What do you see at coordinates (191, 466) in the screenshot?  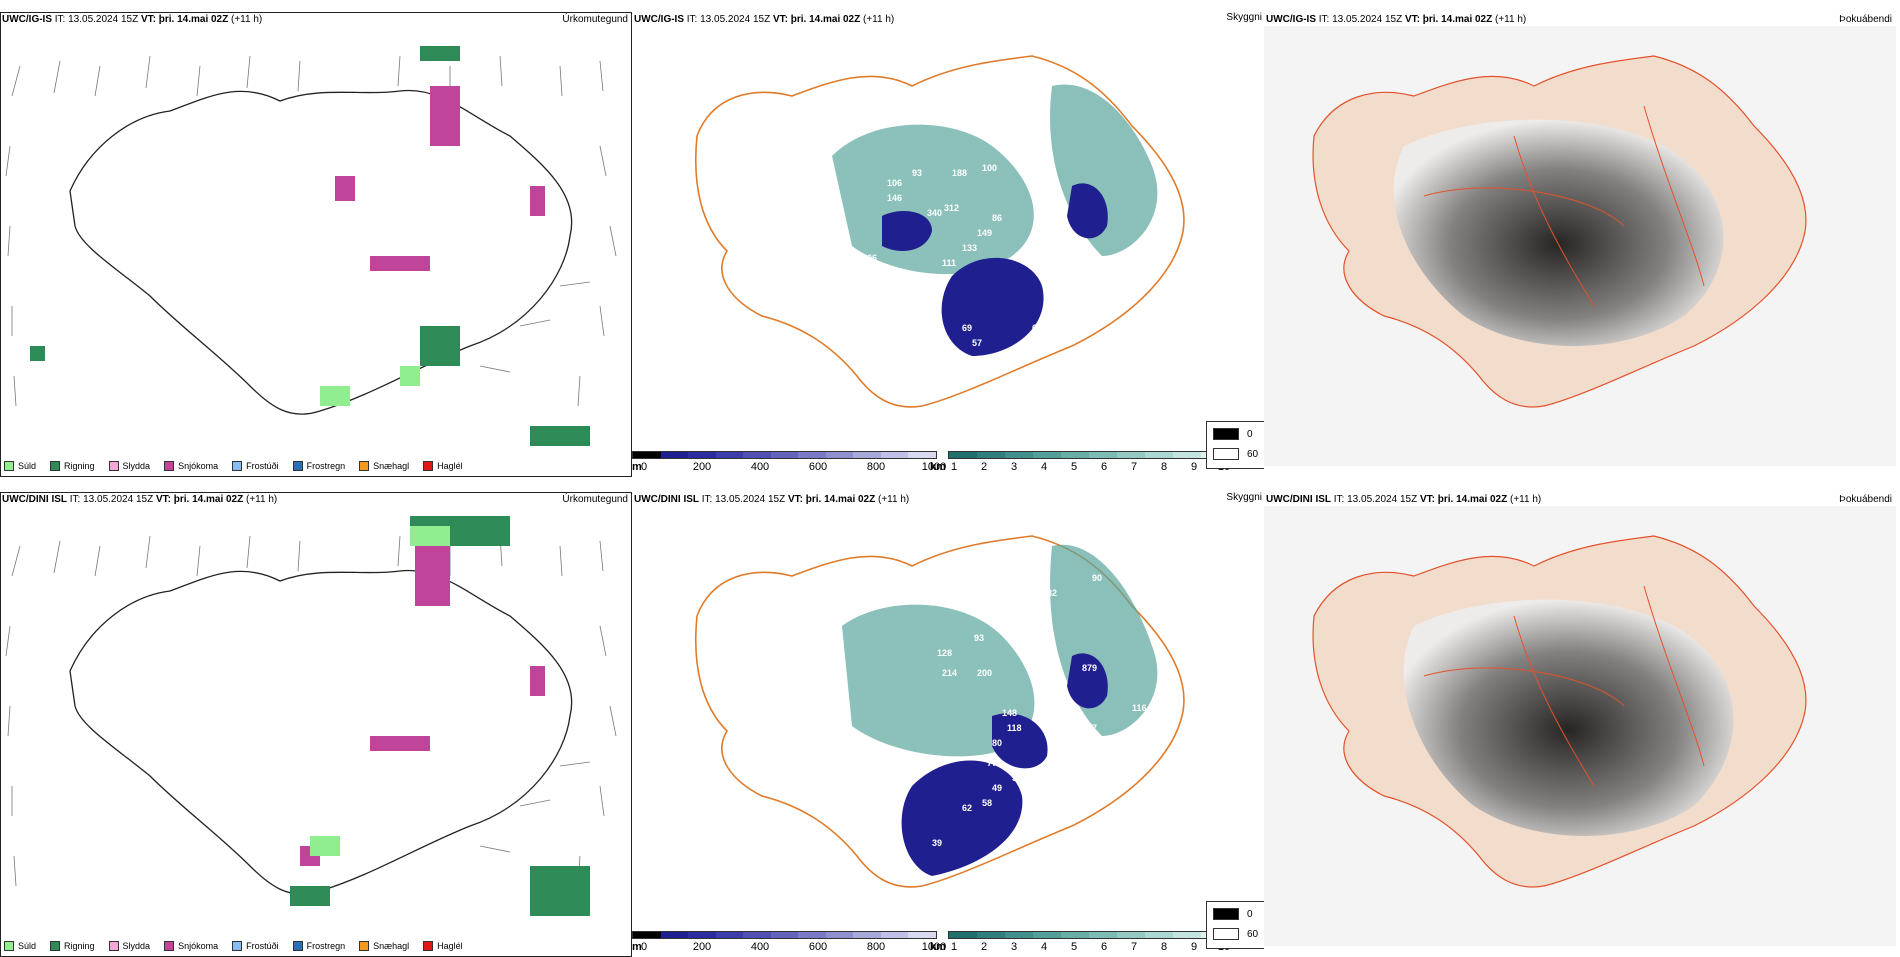 I see `legend-item-snow: Snjókoma` at bounding box center [191, 466].